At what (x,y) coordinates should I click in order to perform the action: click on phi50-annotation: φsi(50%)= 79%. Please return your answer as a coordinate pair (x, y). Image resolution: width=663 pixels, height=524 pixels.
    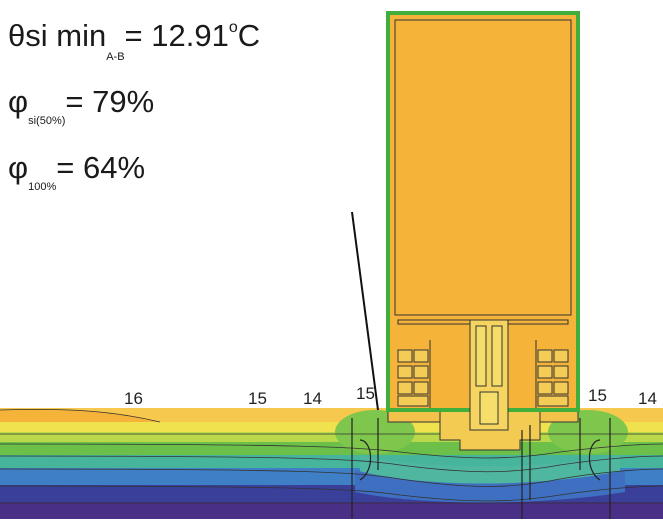
    Looking at the image, I should click on (81, 105).